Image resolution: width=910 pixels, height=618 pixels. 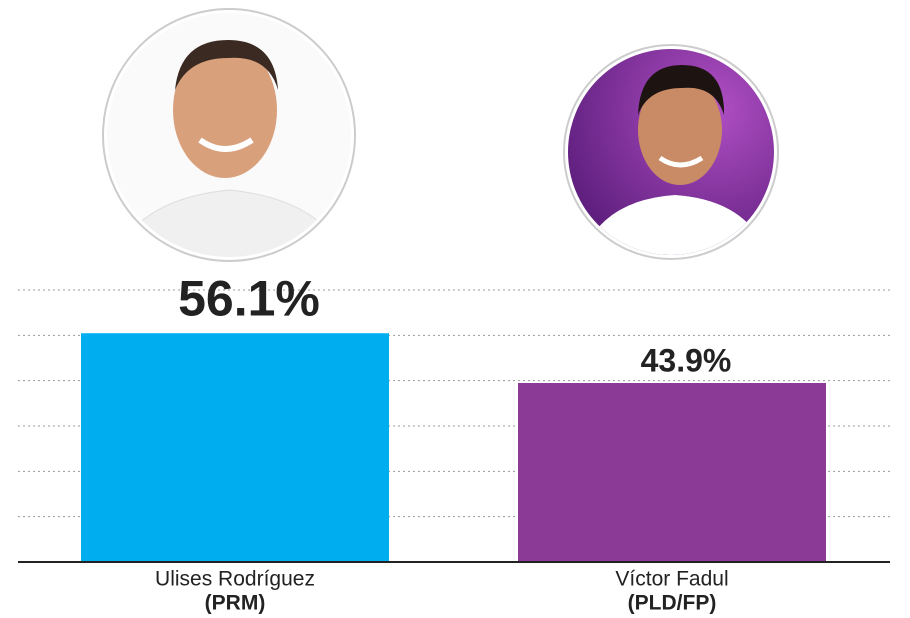 What do you see at coordinates (235, 603) in the screenshot?
I see `party-label: (PRM)` at bounding box center [235, 603].